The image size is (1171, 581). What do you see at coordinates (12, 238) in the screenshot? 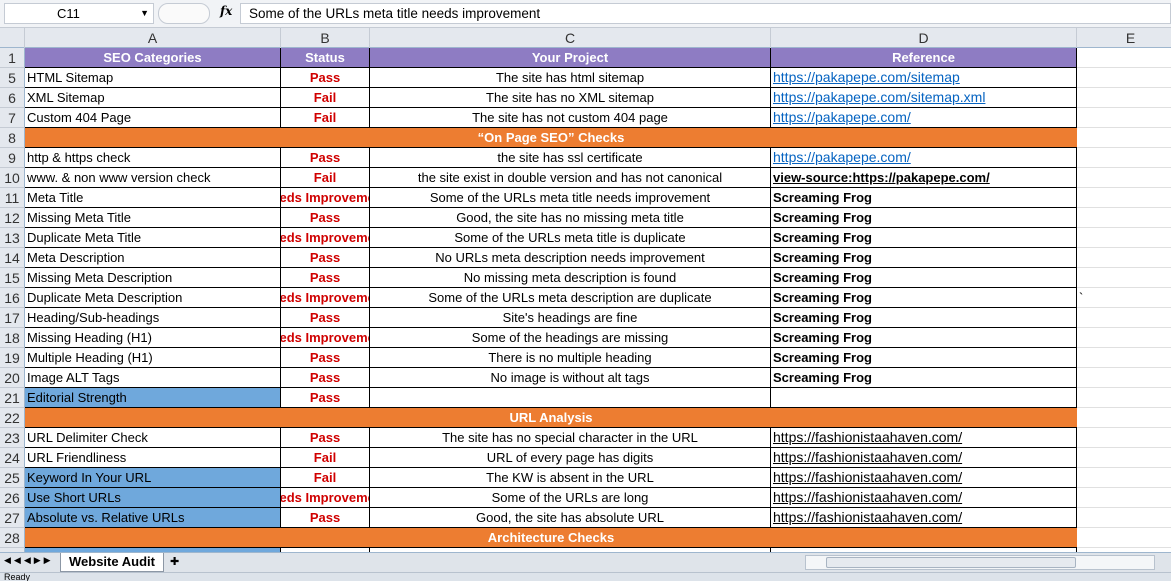
I see `row-header: 13` at bounding box center [12, 238].